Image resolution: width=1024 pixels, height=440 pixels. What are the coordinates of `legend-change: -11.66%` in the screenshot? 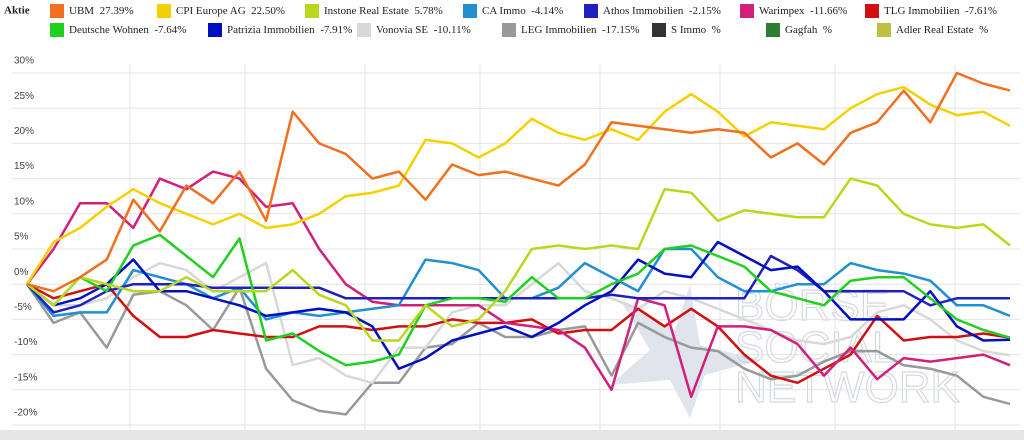 It's located at (828, 11).